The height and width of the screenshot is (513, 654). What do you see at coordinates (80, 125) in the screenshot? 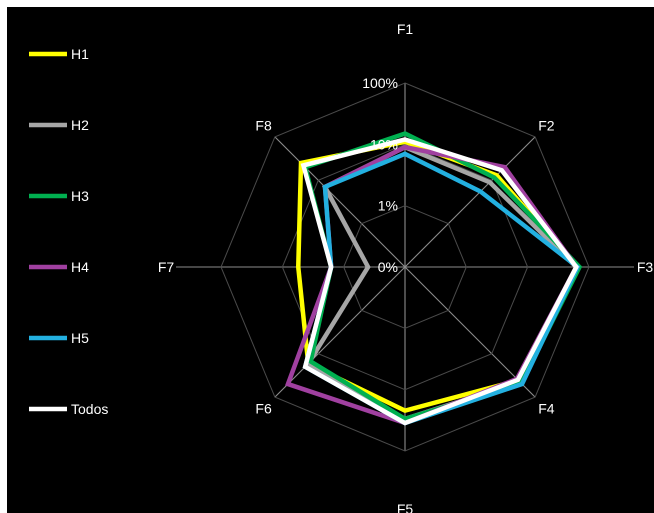
I see `legend-label: H2` at bounding box center [80, 125].